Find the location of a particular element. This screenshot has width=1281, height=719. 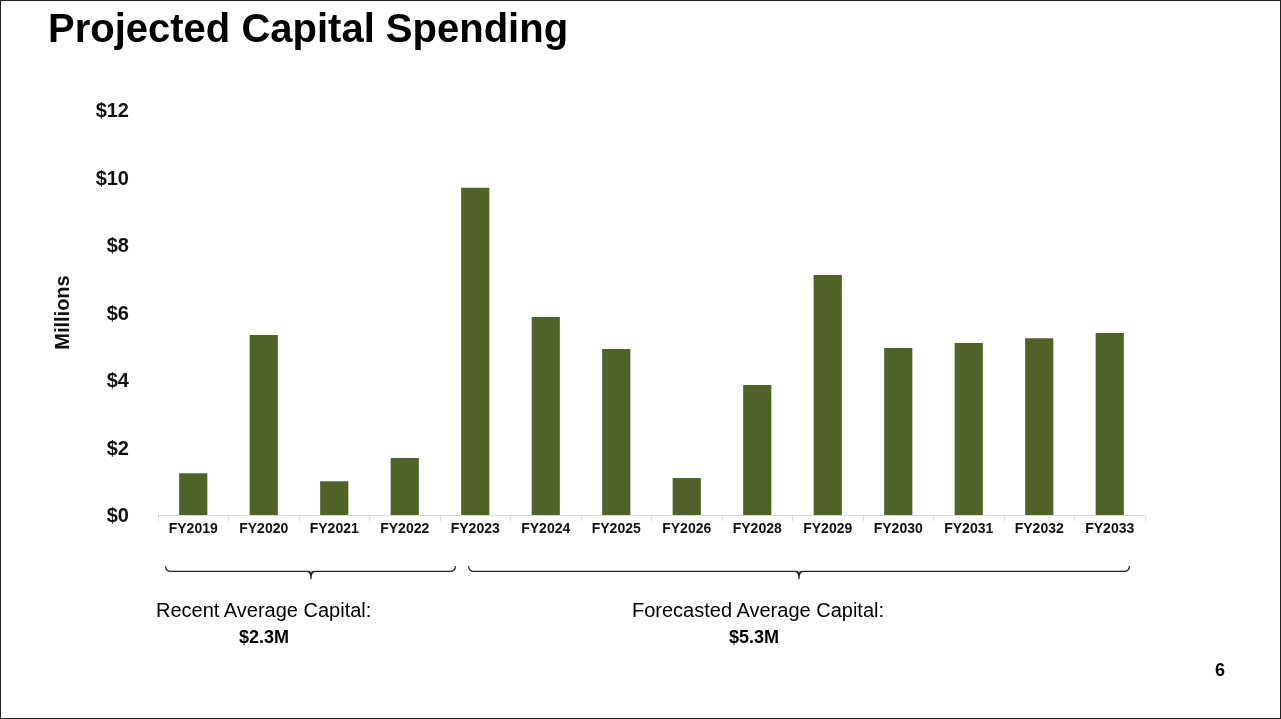

chart-title: Projected Capital Spending is located at coordinates (308, 28).